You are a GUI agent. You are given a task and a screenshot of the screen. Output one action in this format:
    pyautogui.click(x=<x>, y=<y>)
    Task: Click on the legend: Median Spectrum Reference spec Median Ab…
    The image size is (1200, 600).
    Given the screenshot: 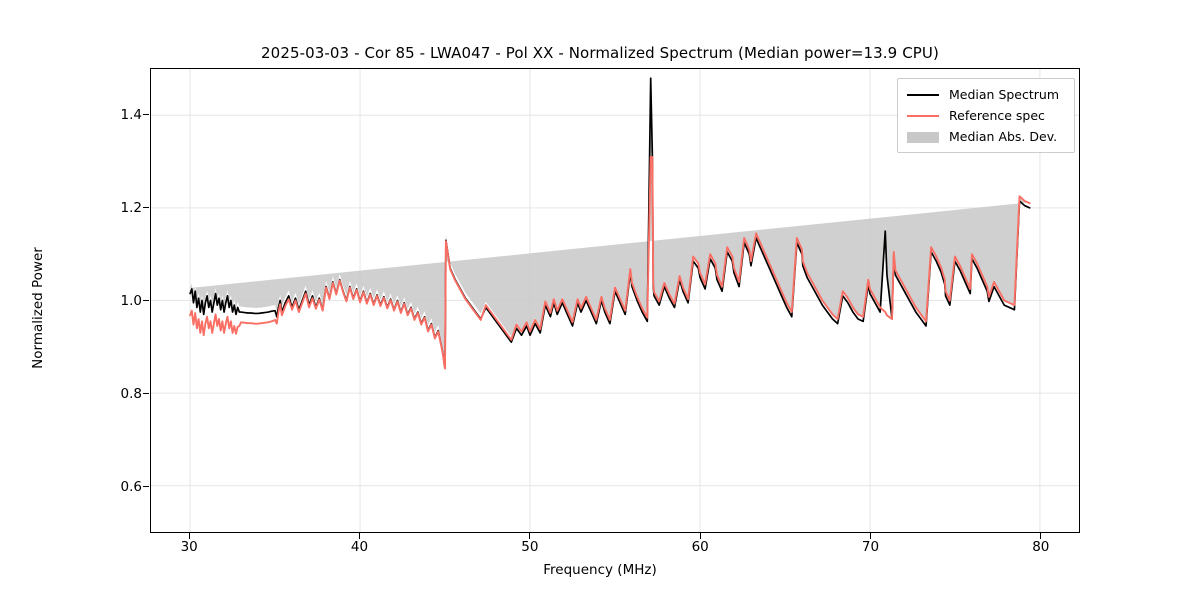 What is the action you would take?
    pyautogui.click(x=986, y=115)
    